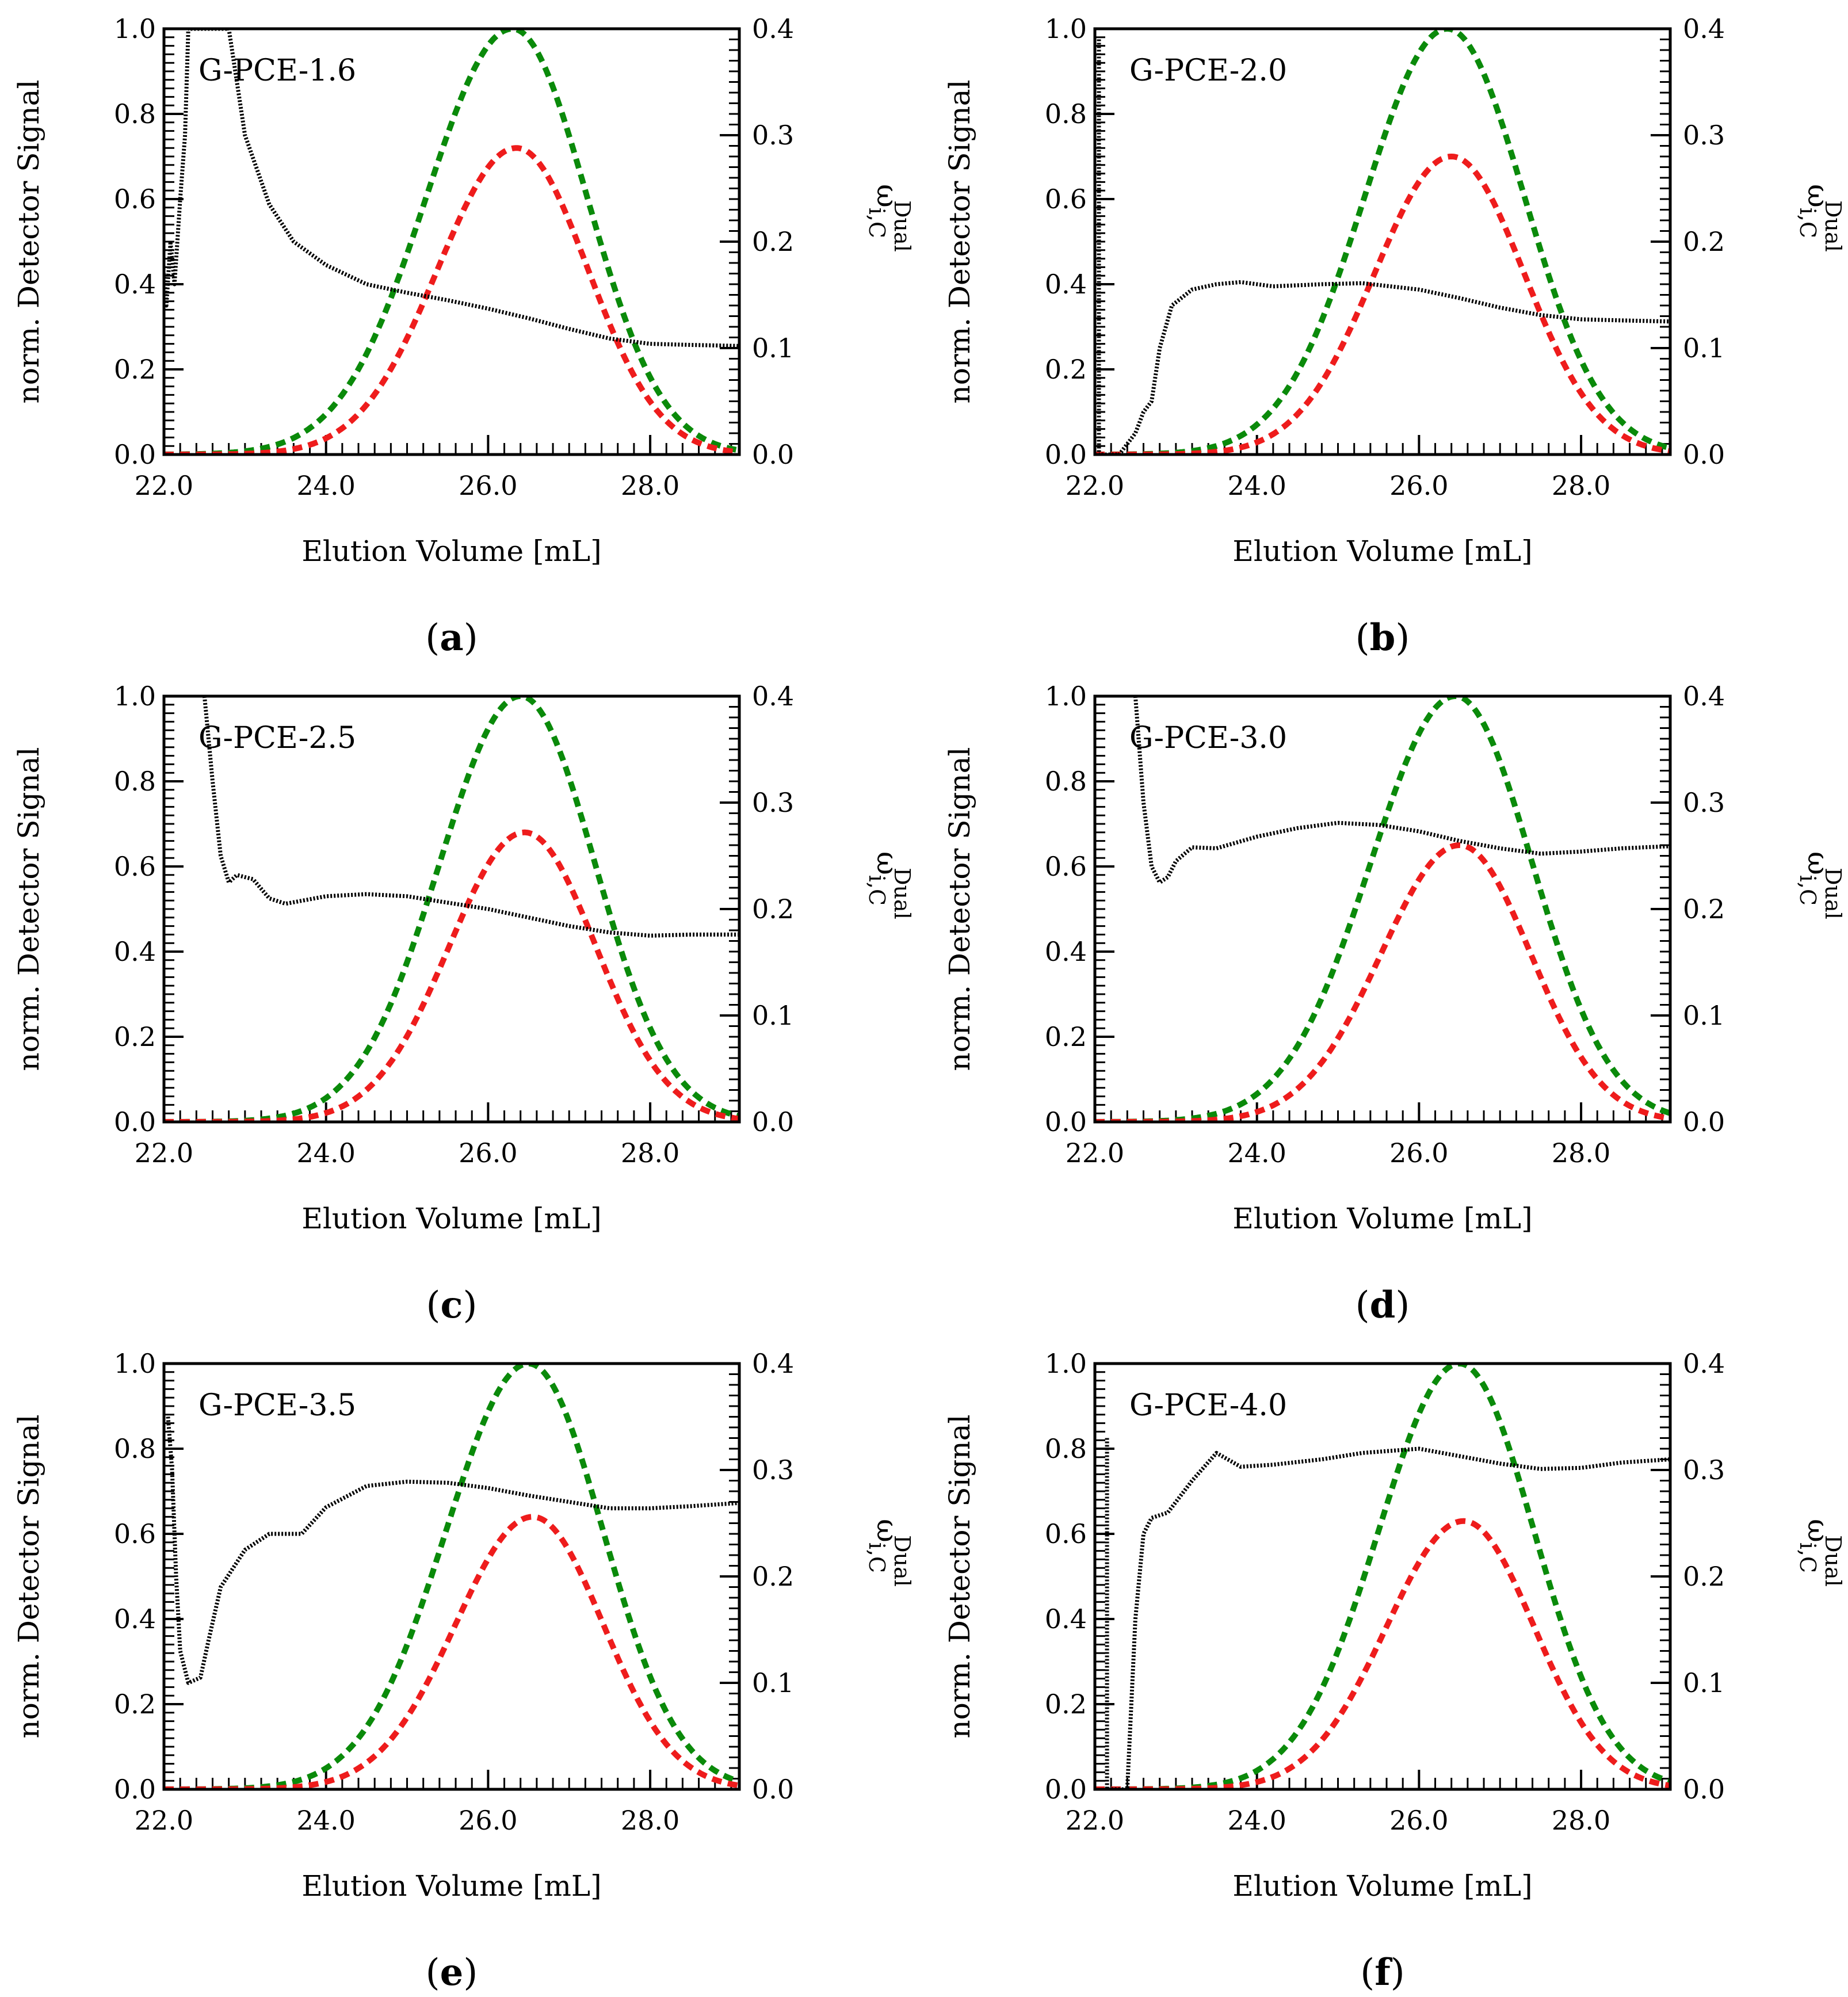 The width and height of the screenshot is (1848, 1997). I want to click on subfigure-letter: (b), so click(1383, 637).